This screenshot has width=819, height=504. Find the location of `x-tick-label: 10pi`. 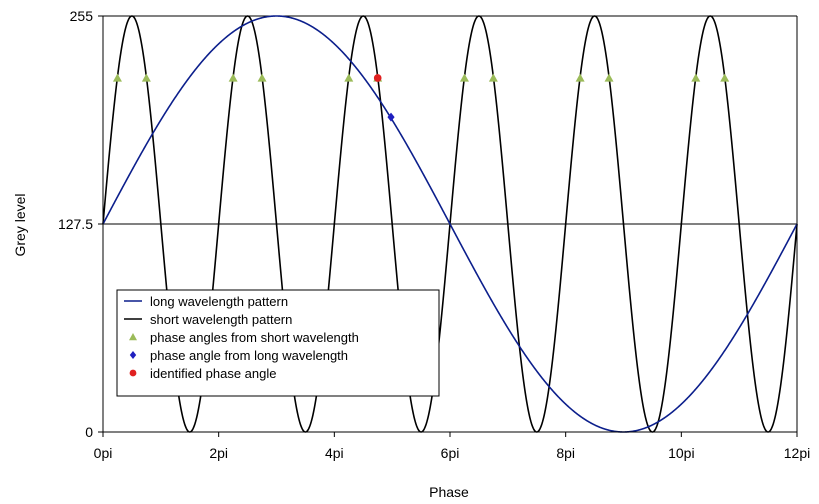

x-tick-label: 10pi is located at coordinates (681, 453).